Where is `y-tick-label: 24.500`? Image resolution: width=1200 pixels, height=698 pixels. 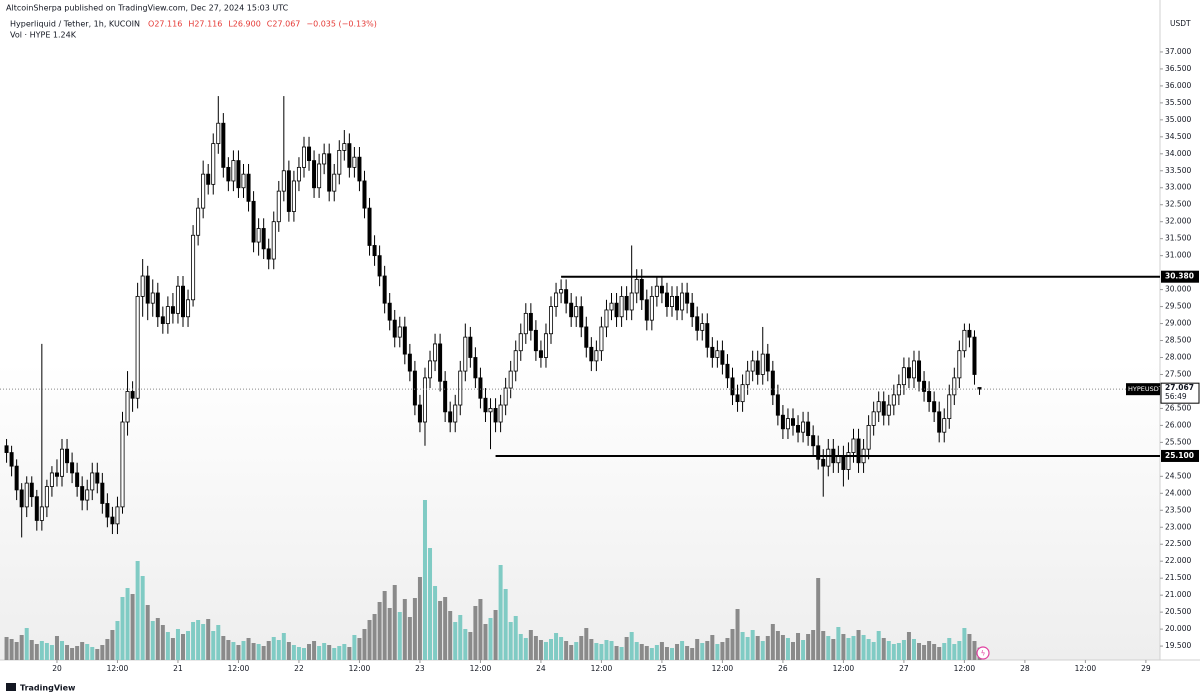
y-tick-label: 24.500 is located at coordinates (1178, 475).